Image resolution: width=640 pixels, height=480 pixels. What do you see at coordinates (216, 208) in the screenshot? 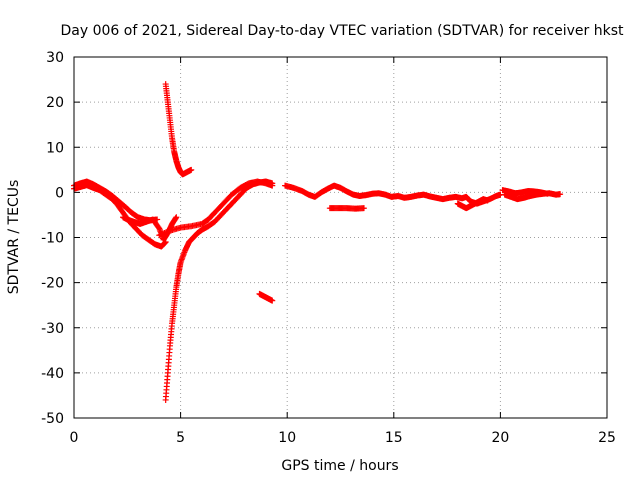
I see `series-track-c` at bounding box center [216, 208].